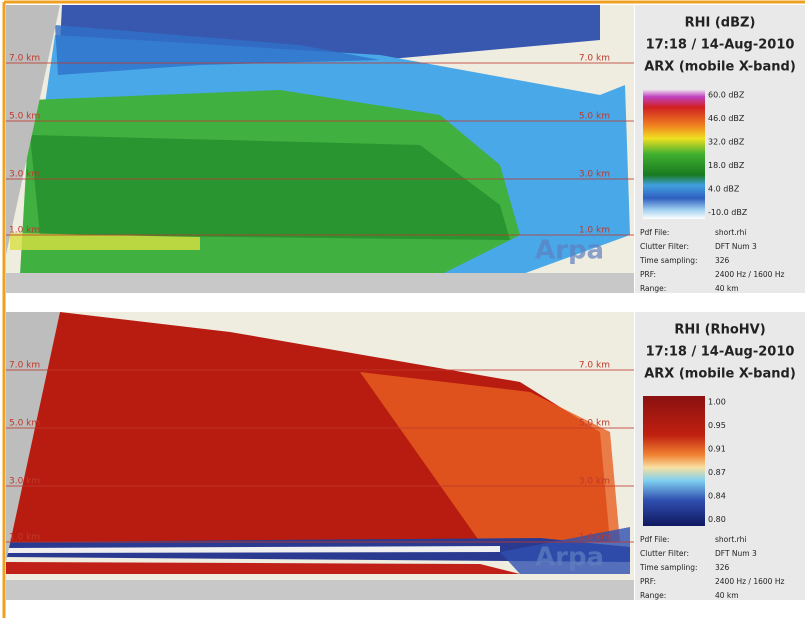 This screenshot has height=618, width=805. Describe the element at coordinates (253, 549) in the screenshot. I see `echo-white-strip` at that location.